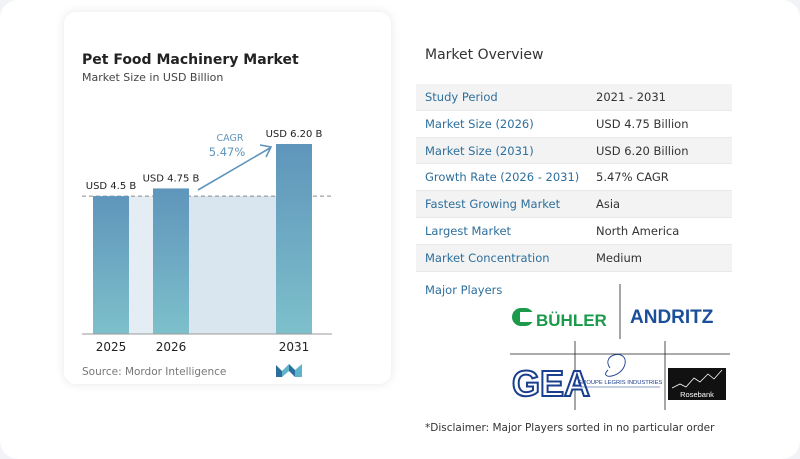 The image size is (800, 459). I want to click on bar-2026, so click(171, 261).